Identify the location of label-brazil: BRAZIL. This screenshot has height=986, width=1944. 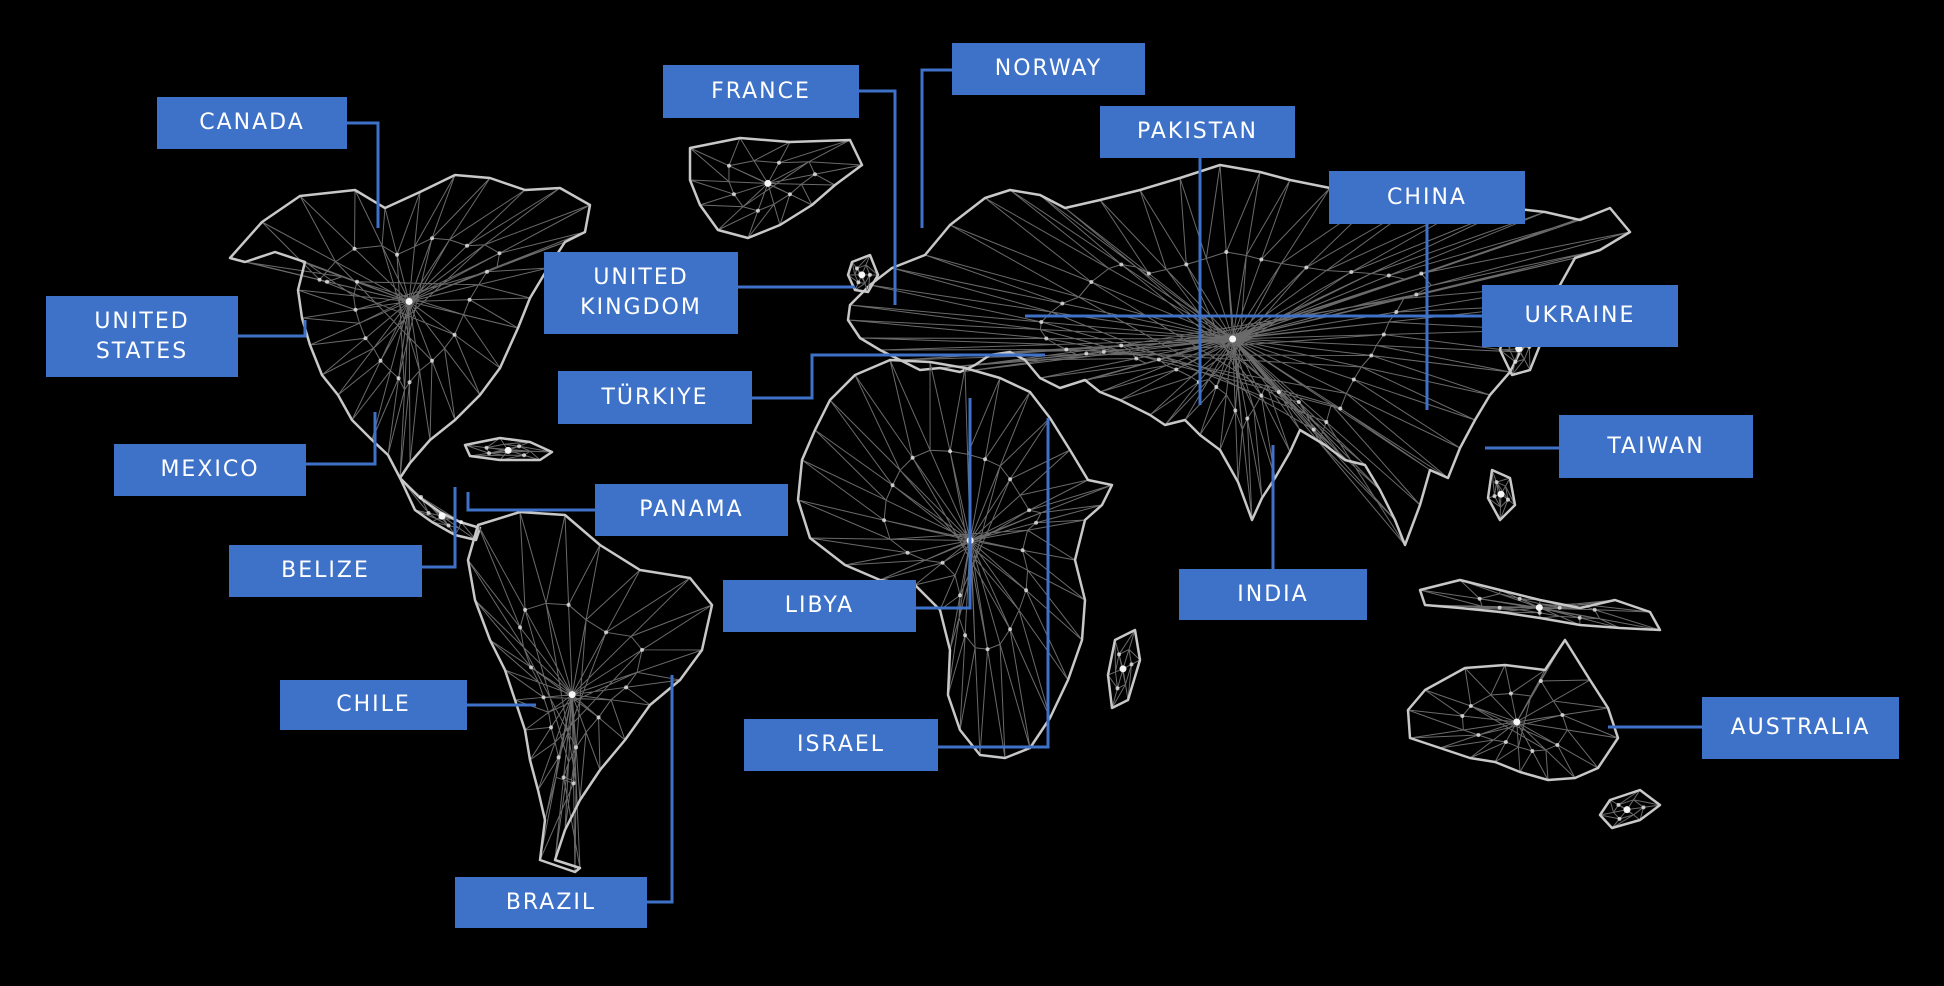
(551, 902).